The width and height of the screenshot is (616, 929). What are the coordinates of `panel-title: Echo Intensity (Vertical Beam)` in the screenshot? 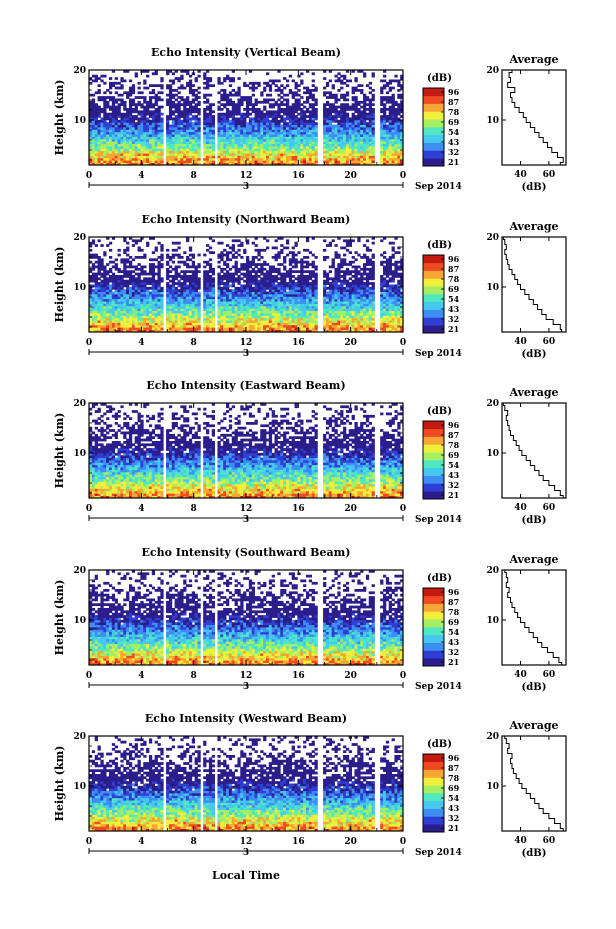 It's located at (246, 52).